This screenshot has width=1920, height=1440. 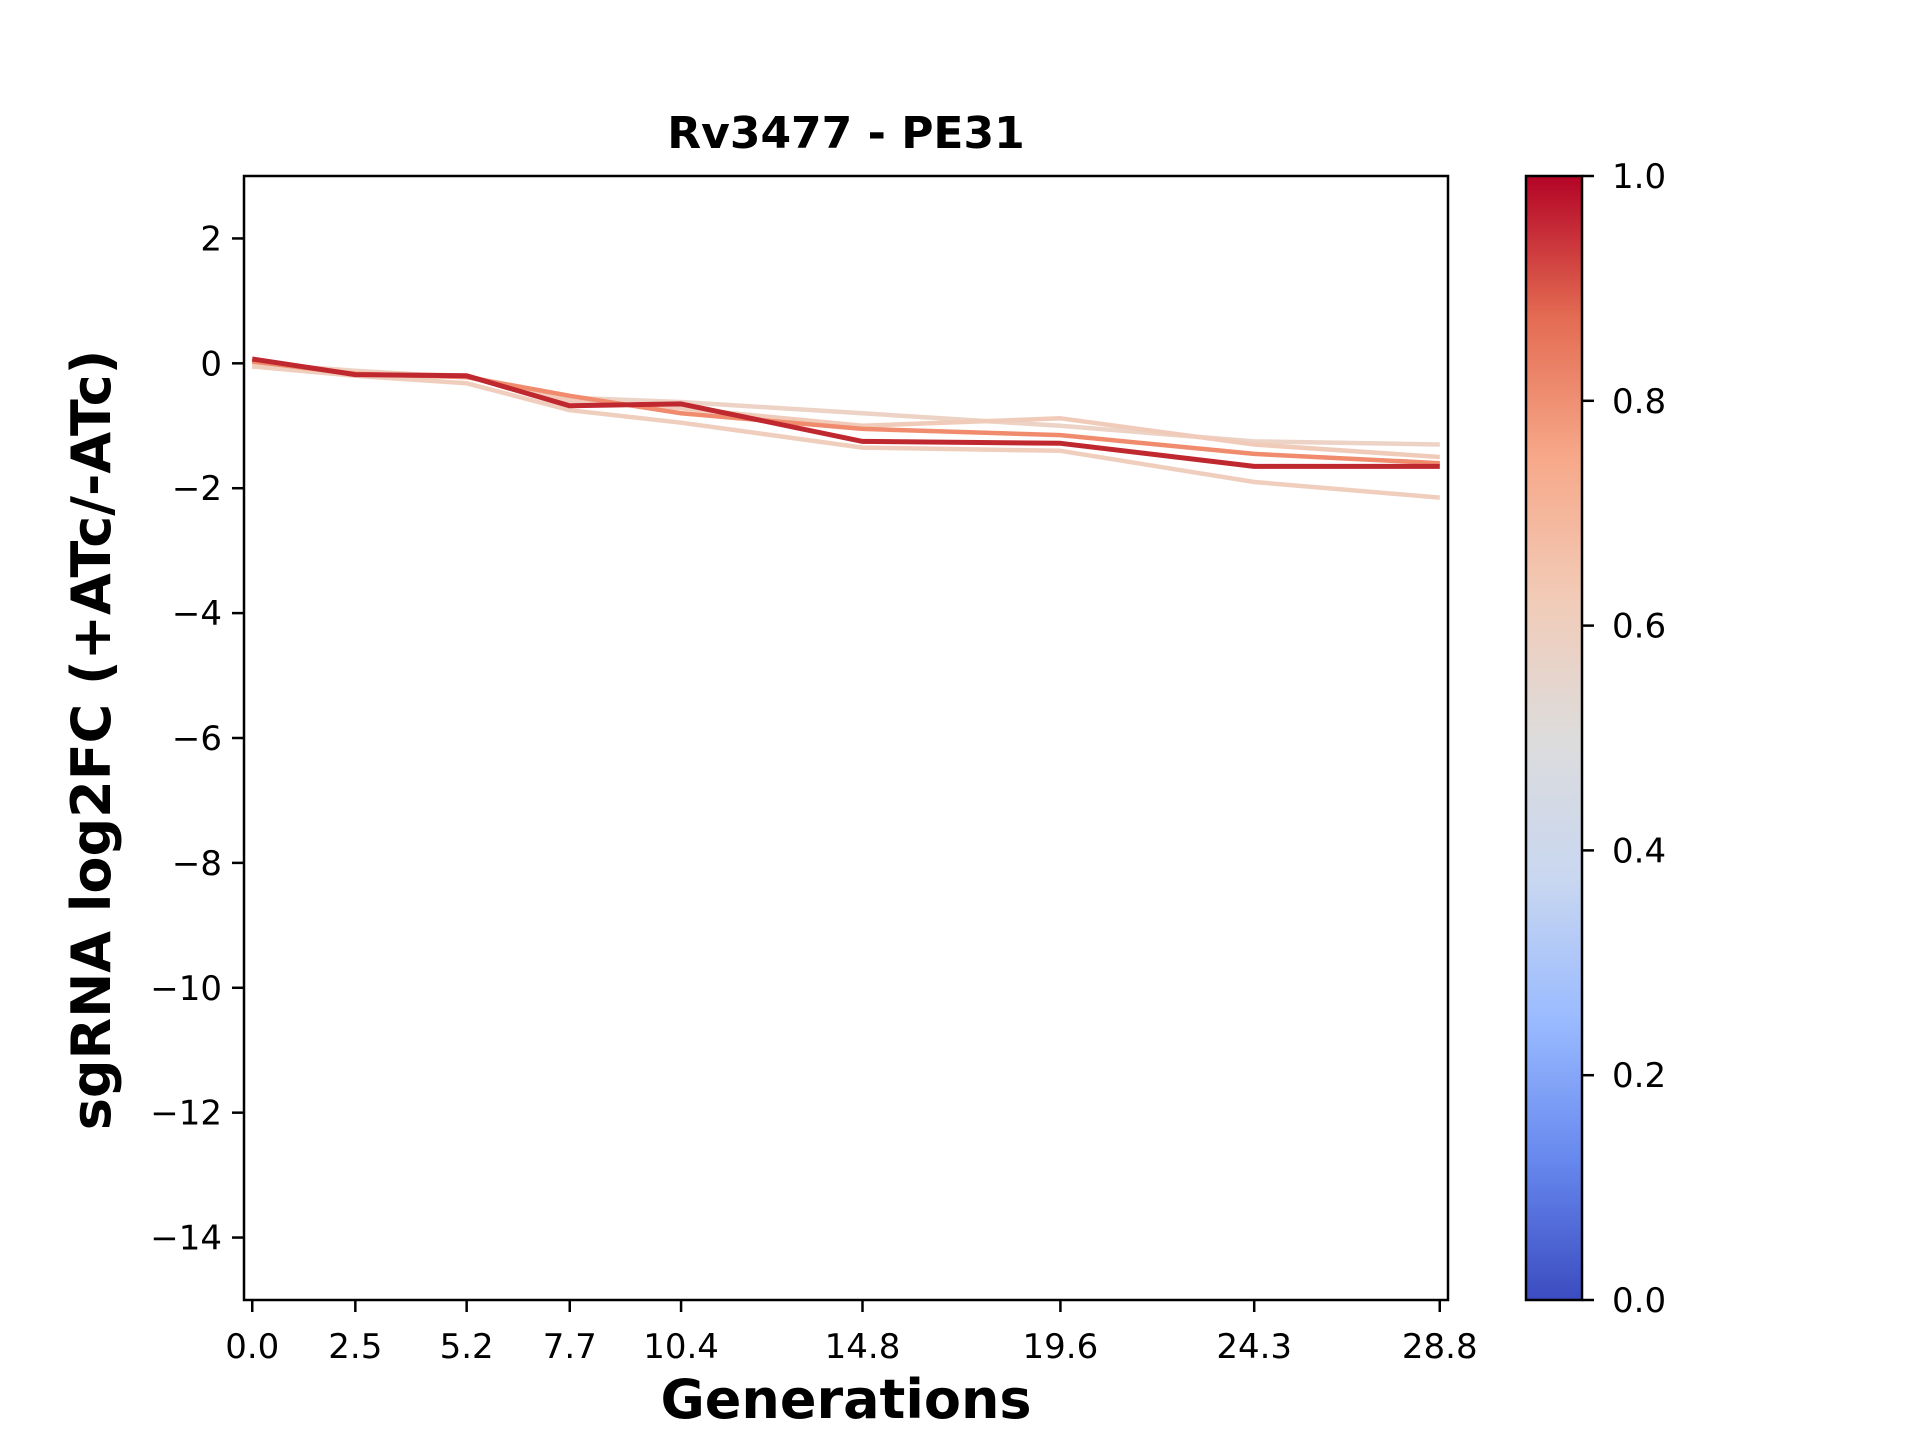 I want to click on colorbar-tick-label: 0.4, so click(x=1639, y=851).